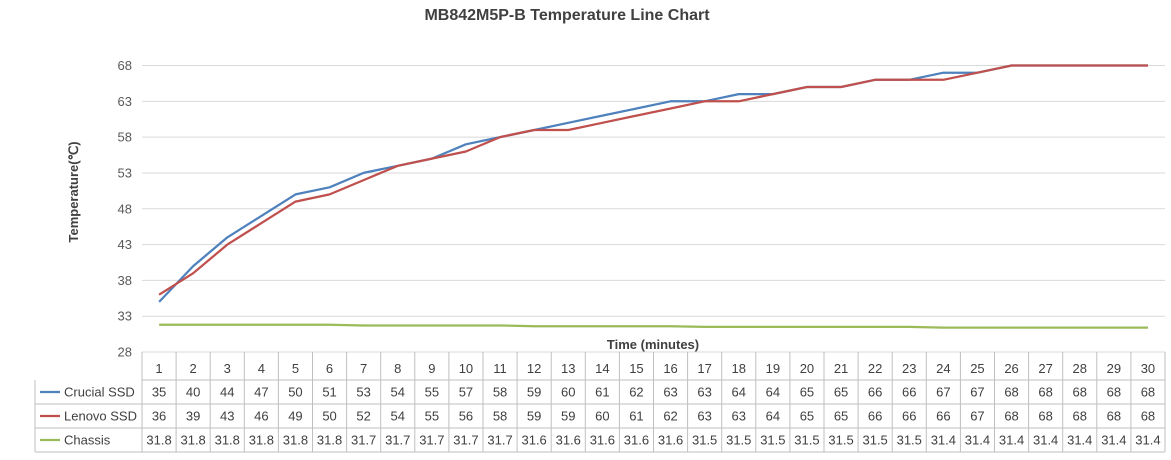  Describe the element at coordinates (431, 368) in the screenshot. I see `x-tick-label: 9` at that location.